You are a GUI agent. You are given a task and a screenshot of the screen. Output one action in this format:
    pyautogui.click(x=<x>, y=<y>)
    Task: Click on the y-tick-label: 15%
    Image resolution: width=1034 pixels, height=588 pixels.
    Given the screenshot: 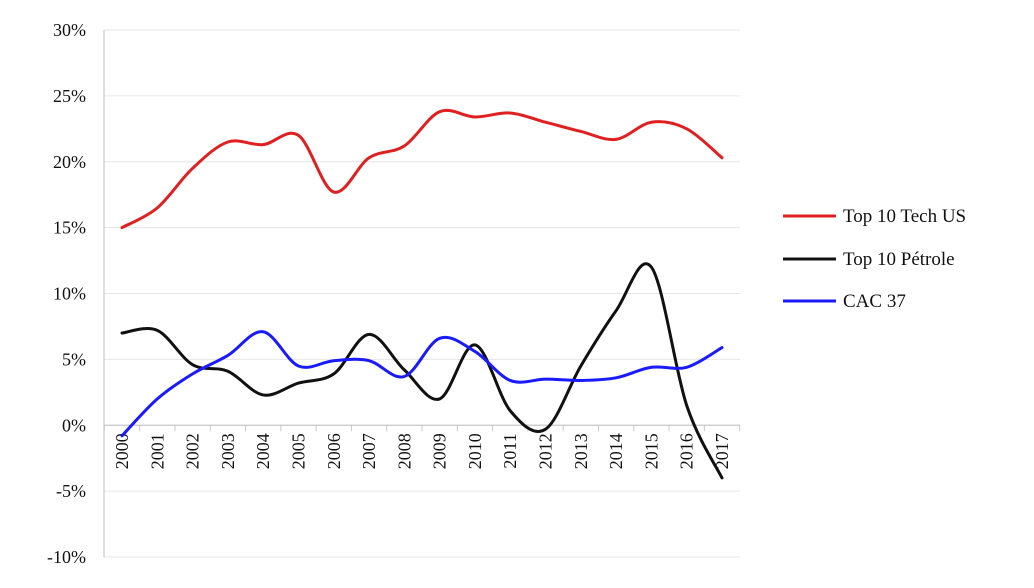 What is the action you would take?
    pyautogui.click(x=69, y=228)
    